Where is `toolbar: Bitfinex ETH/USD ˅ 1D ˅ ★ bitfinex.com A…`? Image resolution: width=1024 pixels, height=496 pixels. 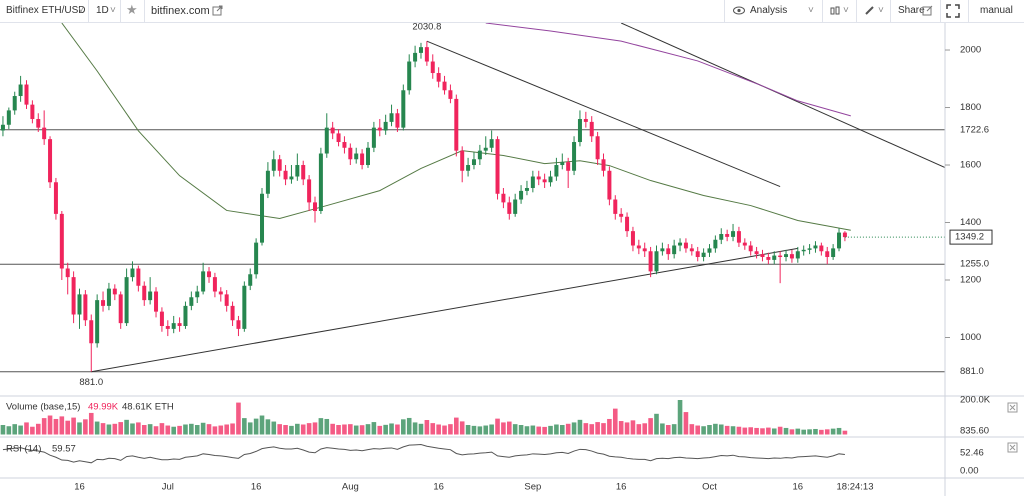
toolbar: Bitfinex ETH/USD ˅ 1D ˅ ★ bitfinex.com A… is located at coordinates (512, 11).